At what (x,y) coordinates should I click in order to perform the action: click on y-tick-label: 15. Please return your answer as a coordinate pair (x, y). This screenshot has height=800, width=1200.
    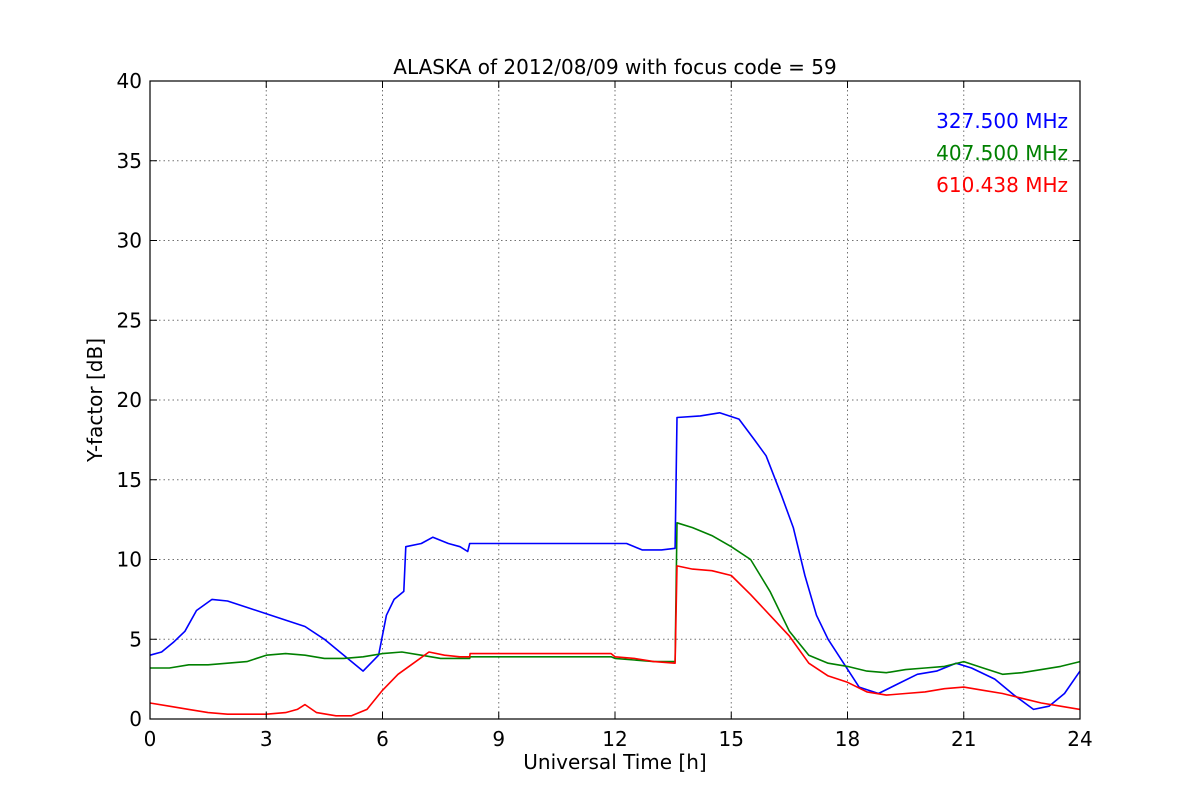
    Looking at the image, I should click on (129, 480).